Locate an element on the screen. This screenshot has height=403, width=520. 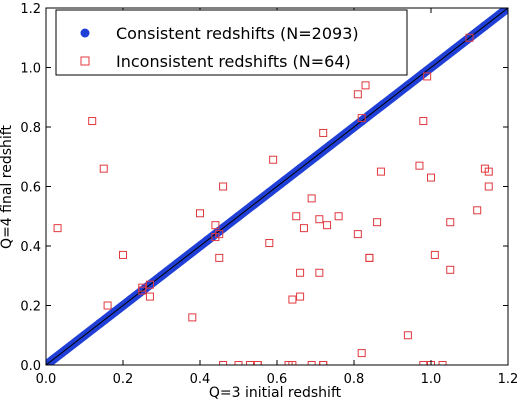
y-tick-label: 0.8 is located at coordinates (30, 128).